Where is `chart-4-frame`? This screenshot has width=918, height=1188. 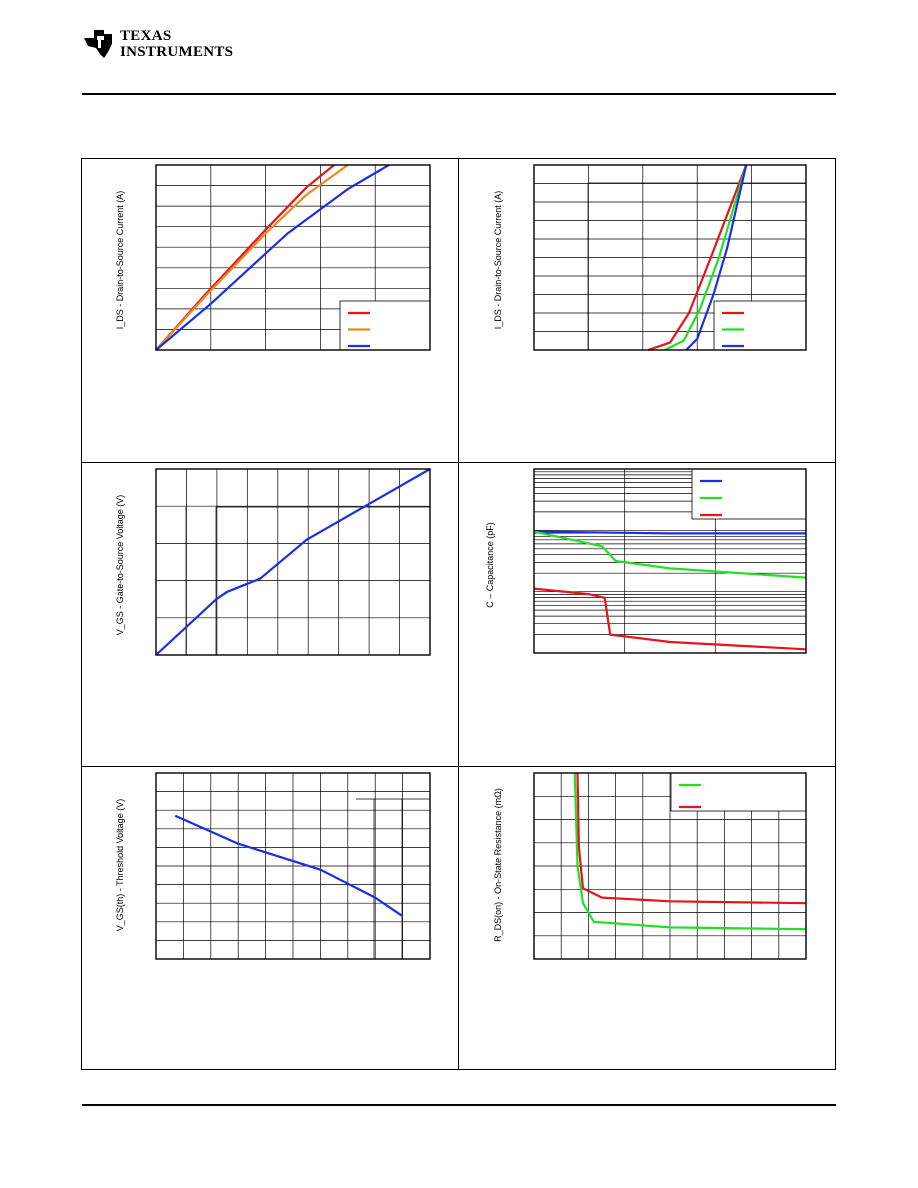 chart-4-frame is located at coordinates (670, 561).